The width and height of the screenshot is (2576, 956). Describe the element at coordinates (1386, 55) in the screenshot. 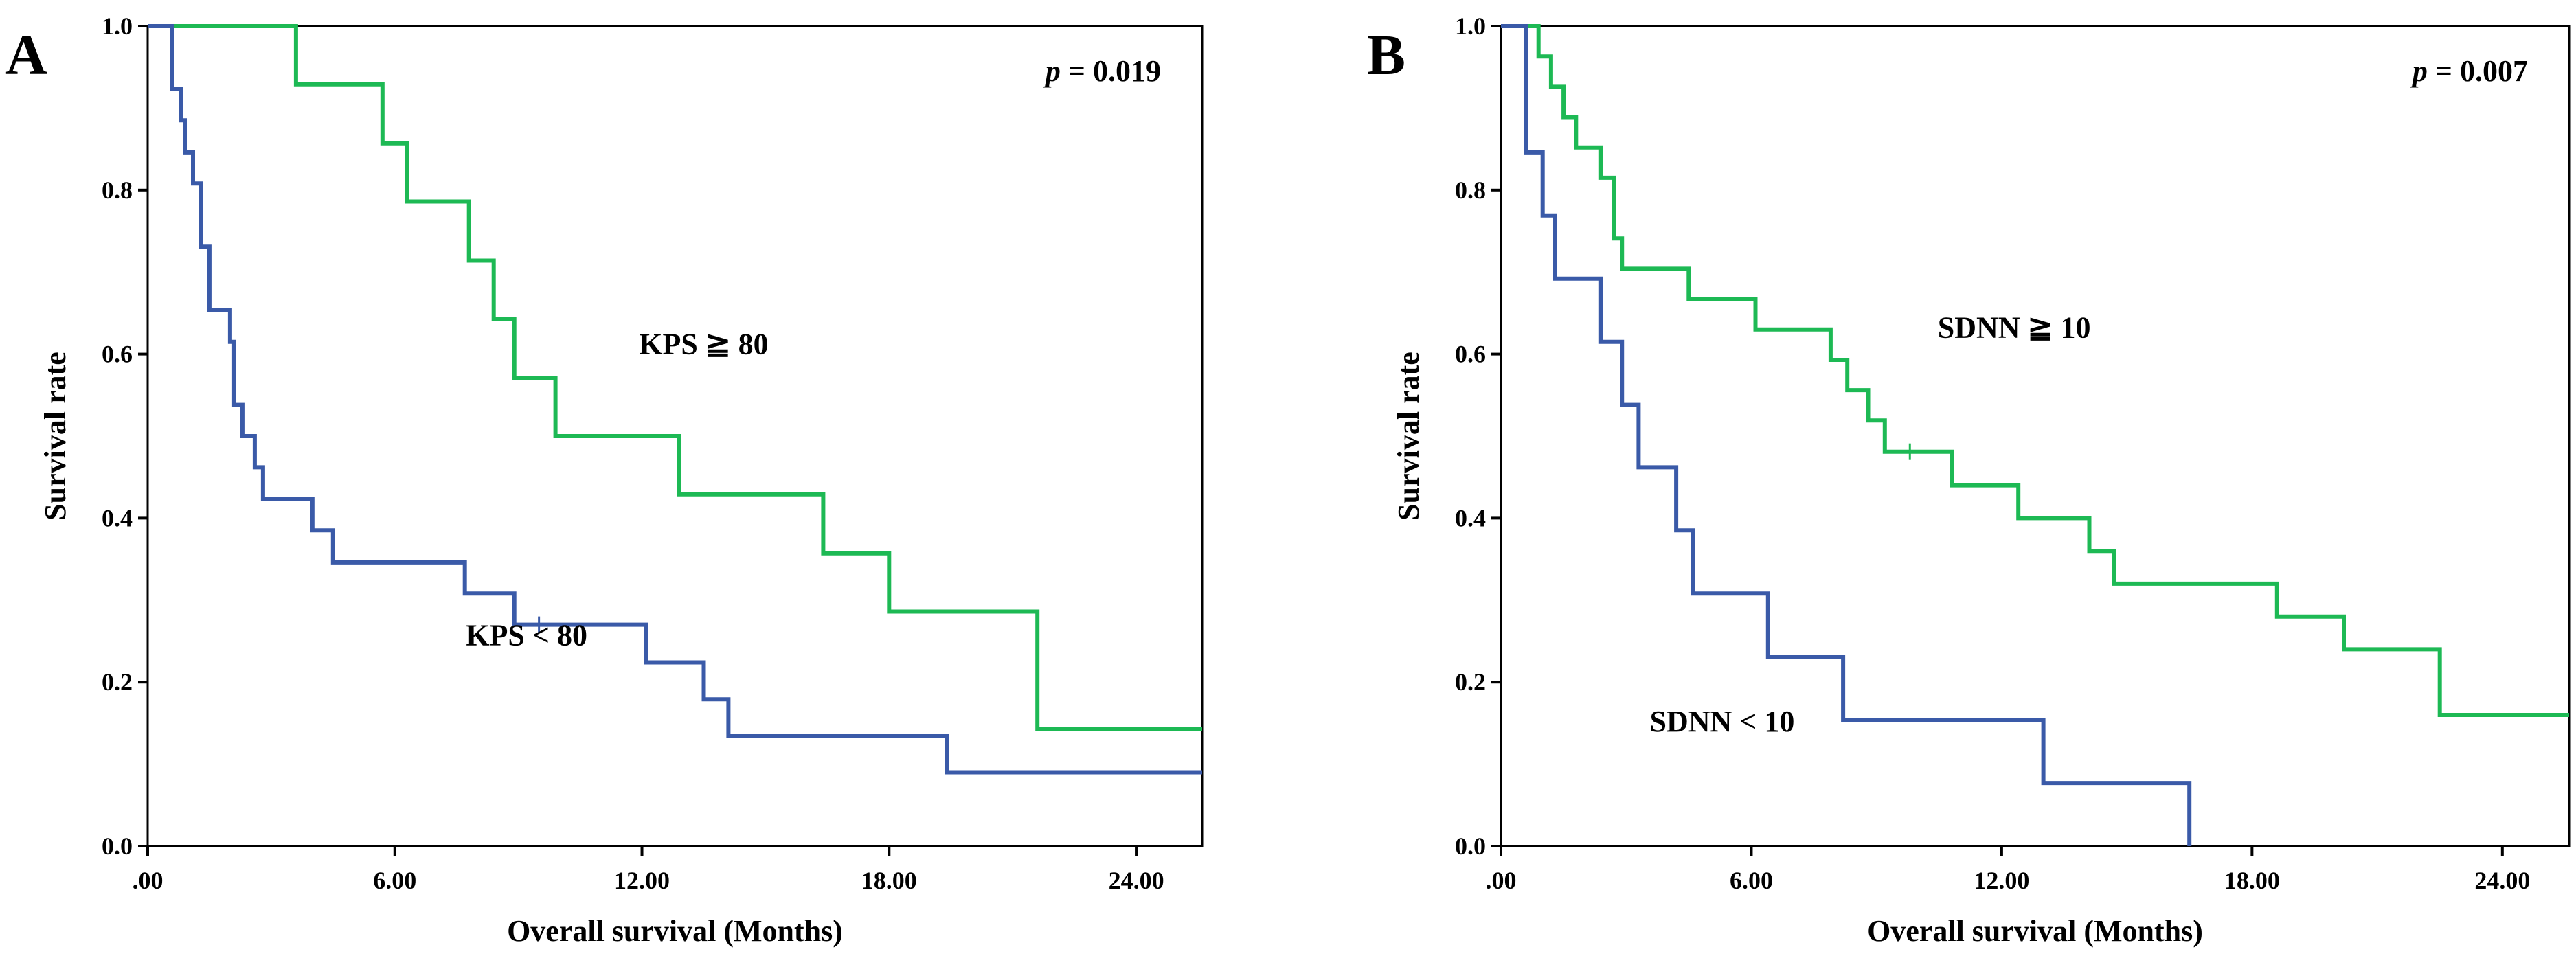

I see `panel-letter: B` at that location.